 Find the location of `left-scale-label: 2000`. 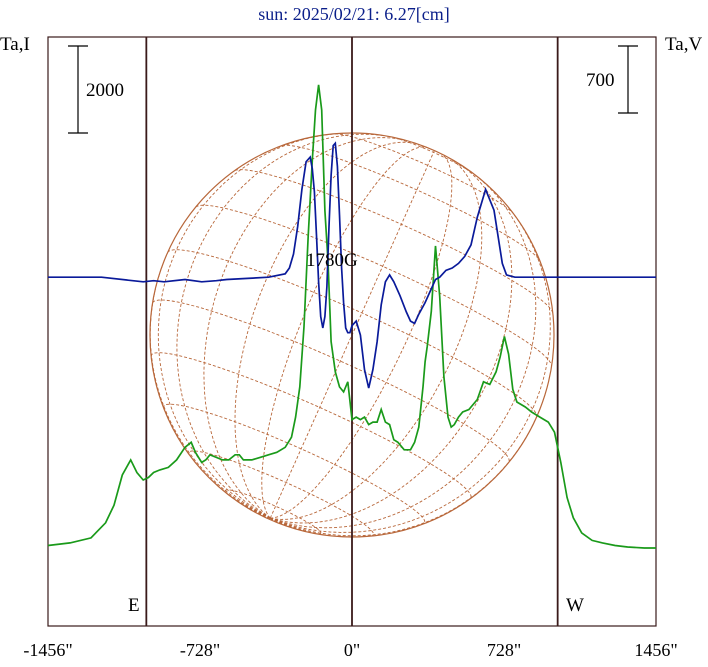

left-scale-label: 2000 is located at coordinates (105, 90).